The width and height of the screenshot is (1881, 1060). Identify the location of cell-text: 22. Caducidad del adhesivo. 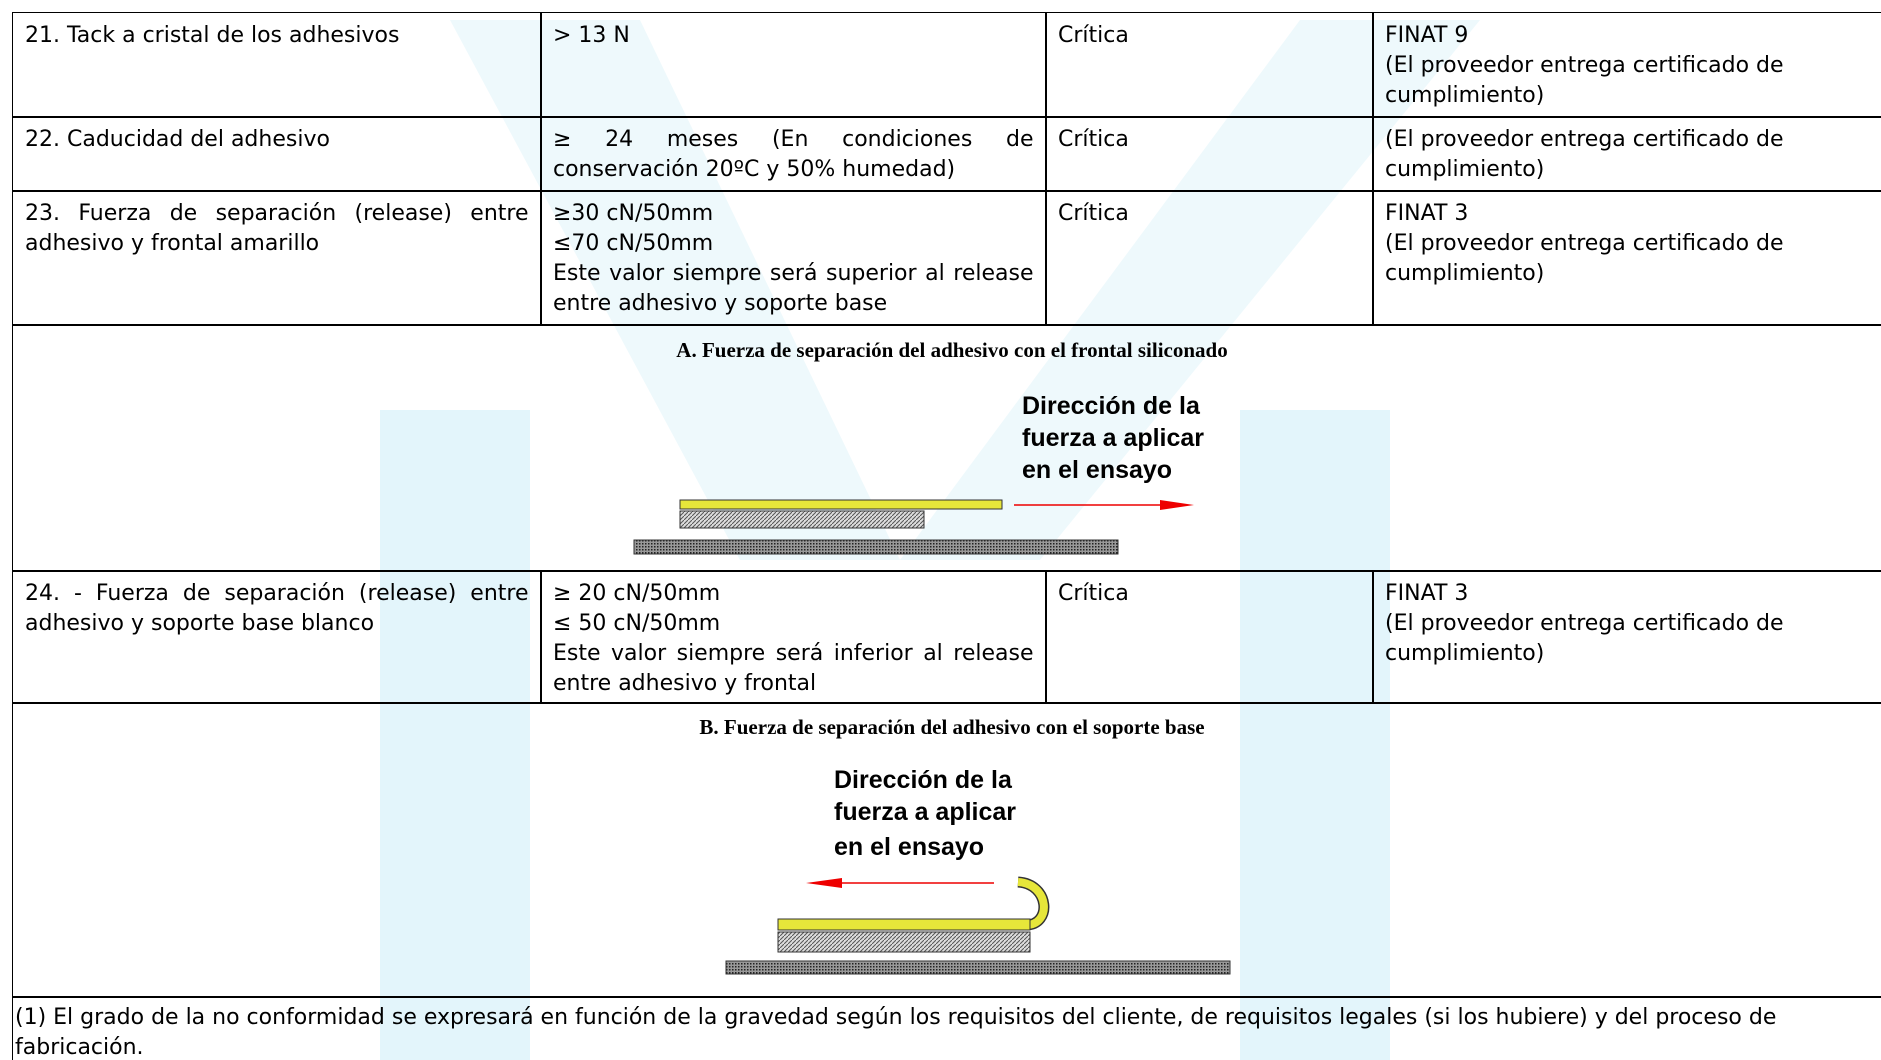
(177, 139).